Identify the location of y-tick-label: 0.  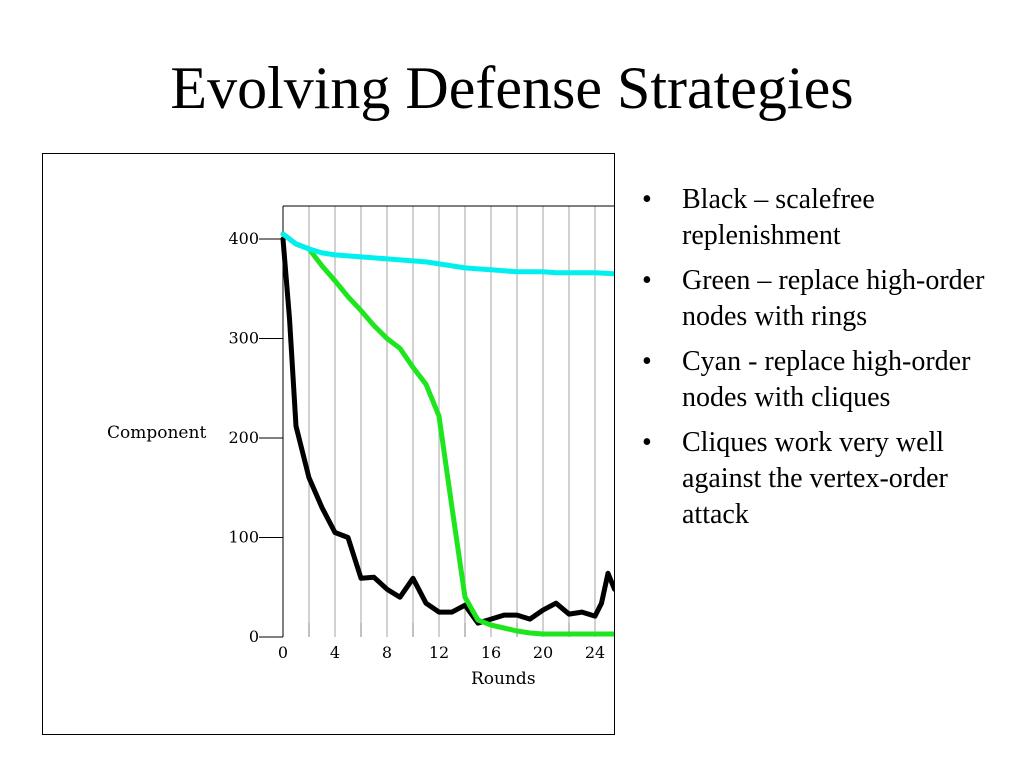
(254, 636).